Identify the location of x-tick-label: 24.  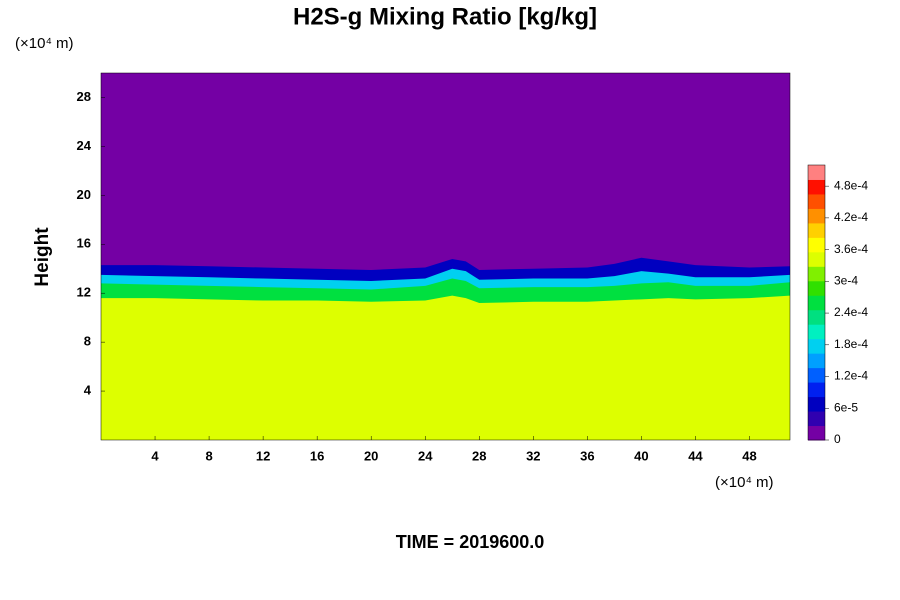
(425, 455).